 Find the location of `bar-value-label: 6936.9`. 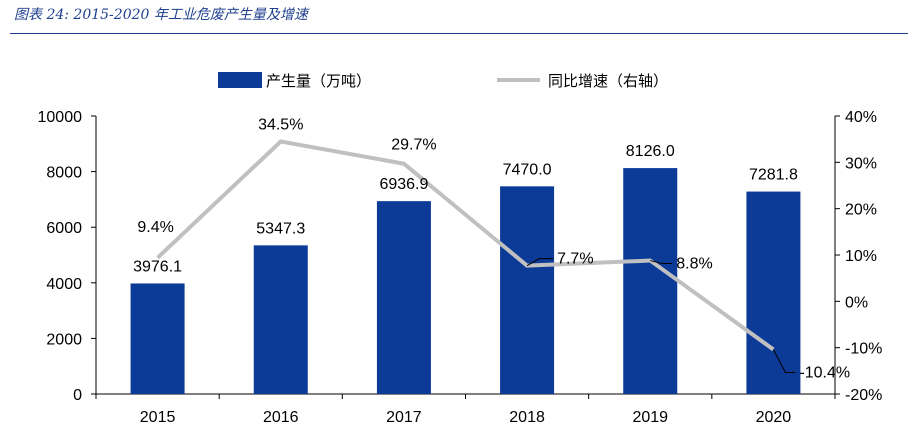

bar-value-label: 6936.9 is located at coordinates (403, 184).